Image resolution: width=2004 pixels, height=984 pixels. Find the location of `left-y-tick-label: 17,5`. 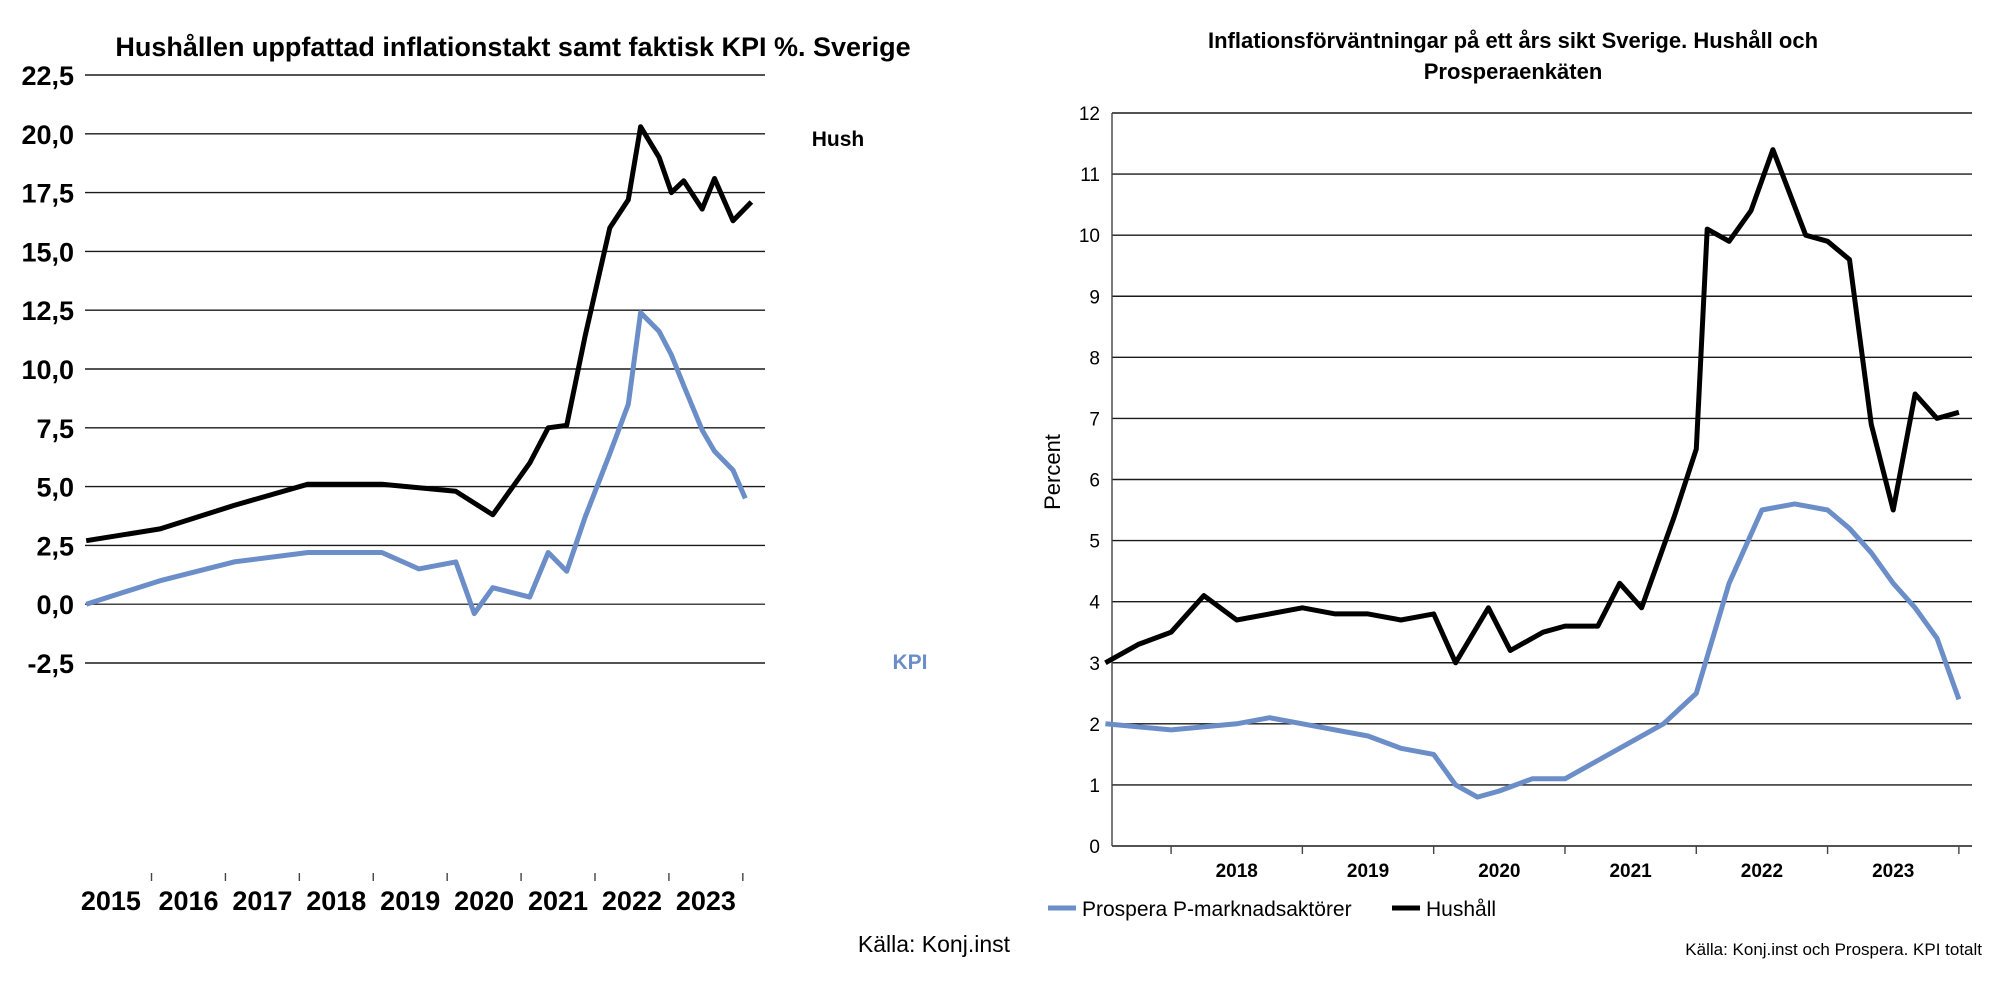

left-y-tick-label: 17,5 is located at coordinates (47, 194).